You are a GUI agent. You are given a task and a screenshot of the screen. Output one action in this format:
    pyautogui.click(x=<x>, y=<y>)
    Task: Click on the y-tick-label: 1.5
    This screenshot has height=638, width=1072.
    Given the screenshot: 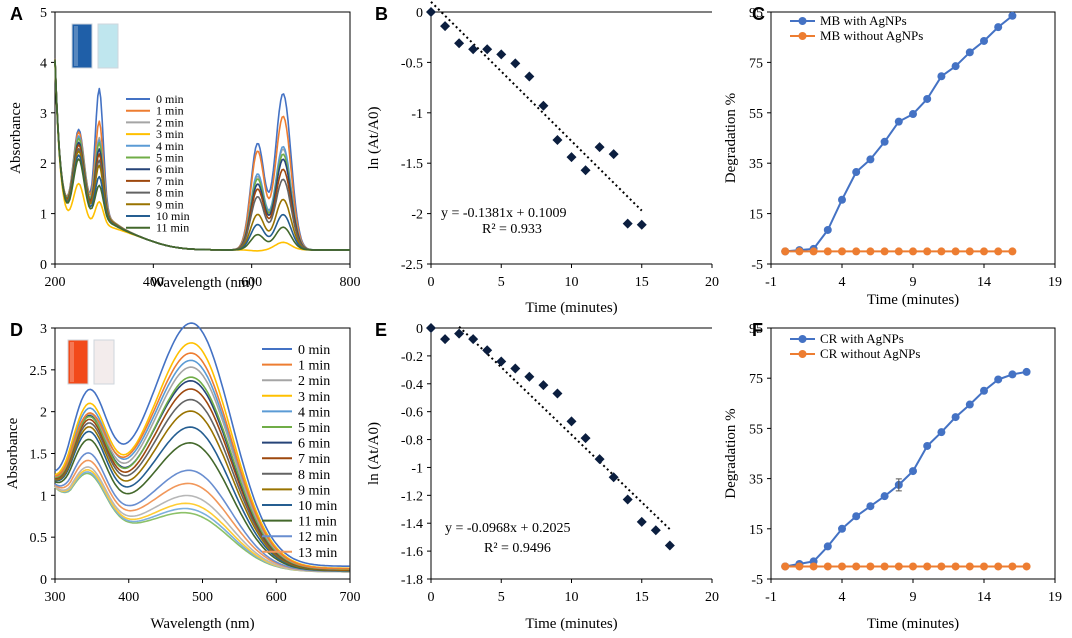 What is the action you would take?
    pyautogui.click(x=39, y=455)
    